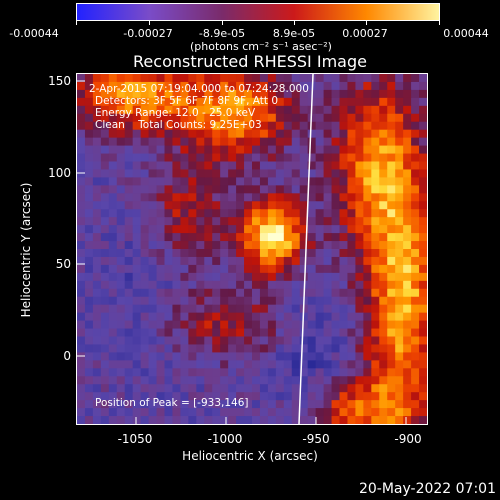  I want to click on y-tick-label: 0, so click(67, 356).